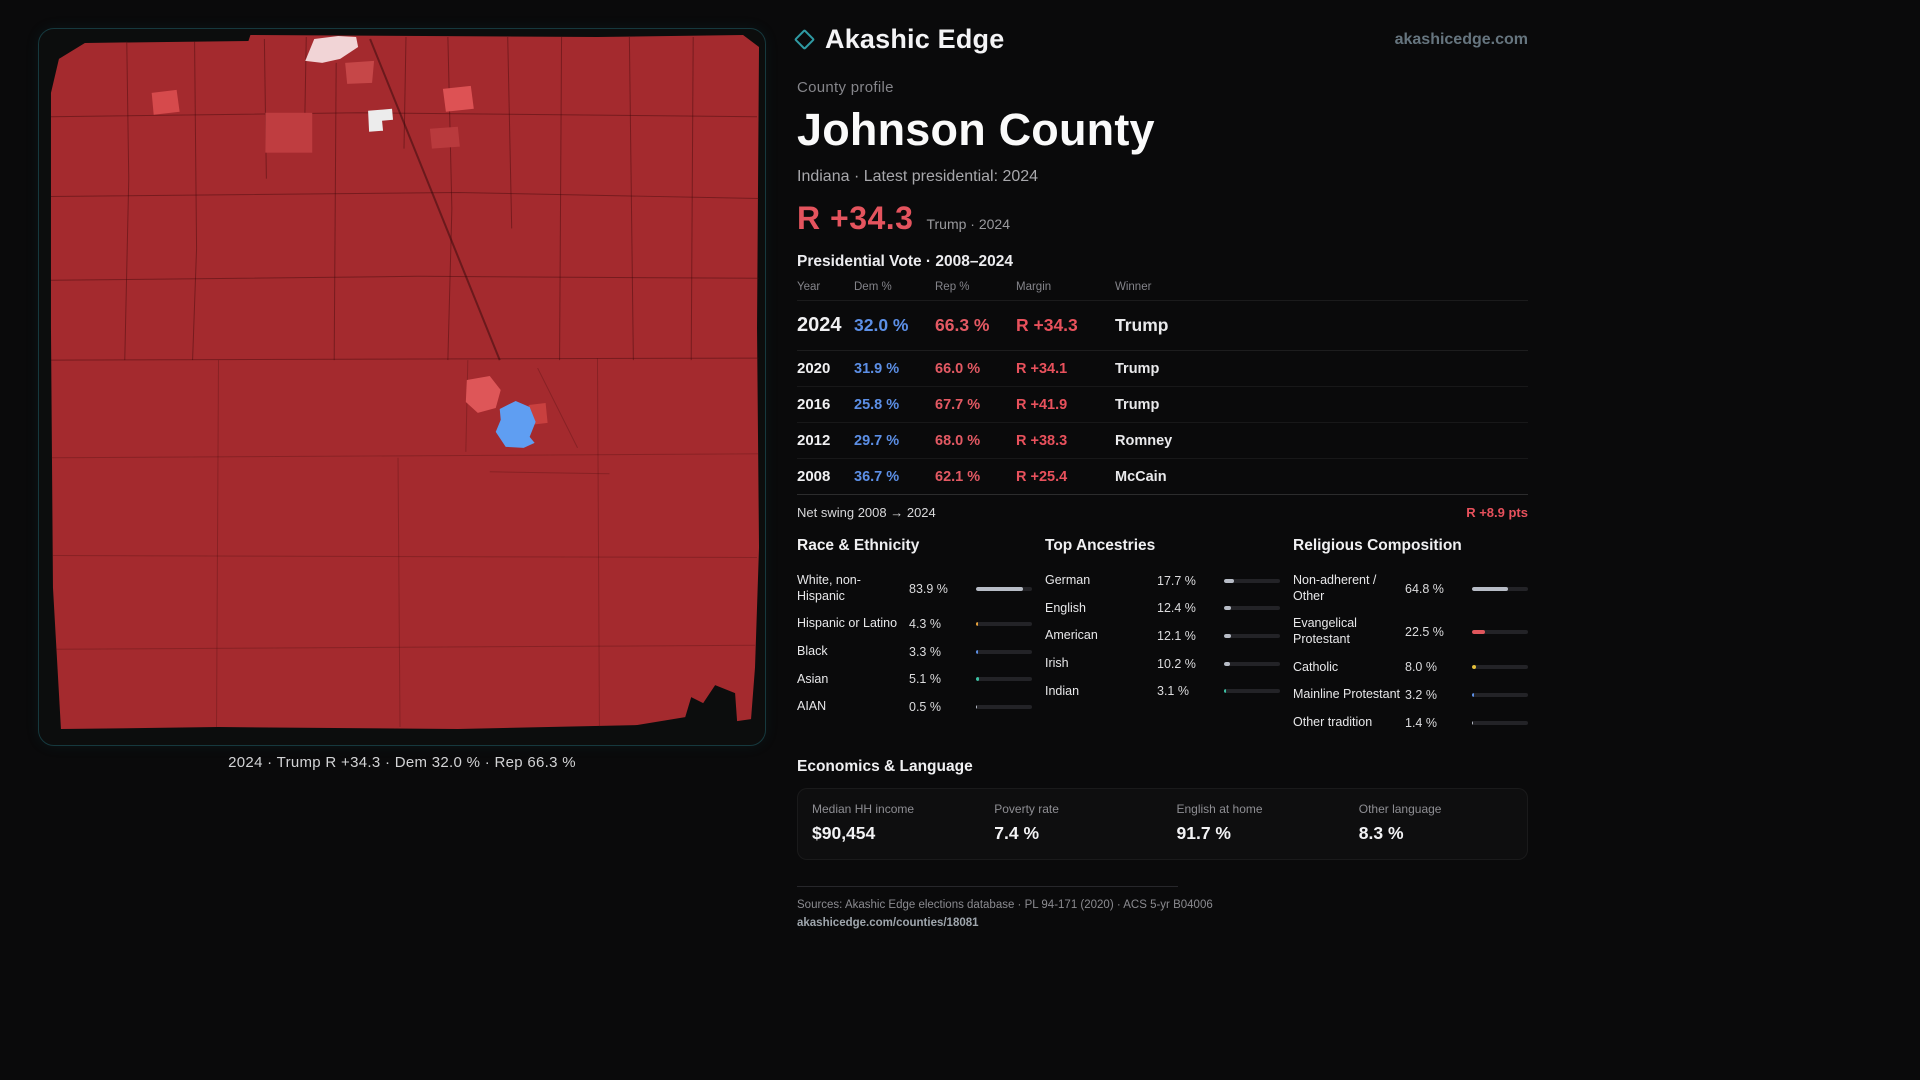 Image resolution: width=1920 pixels, height=1080 pixels. Describe the element at coordinates (914, 652) in the screenshot. I see `demo-row: Black 3.3 %` at that location.